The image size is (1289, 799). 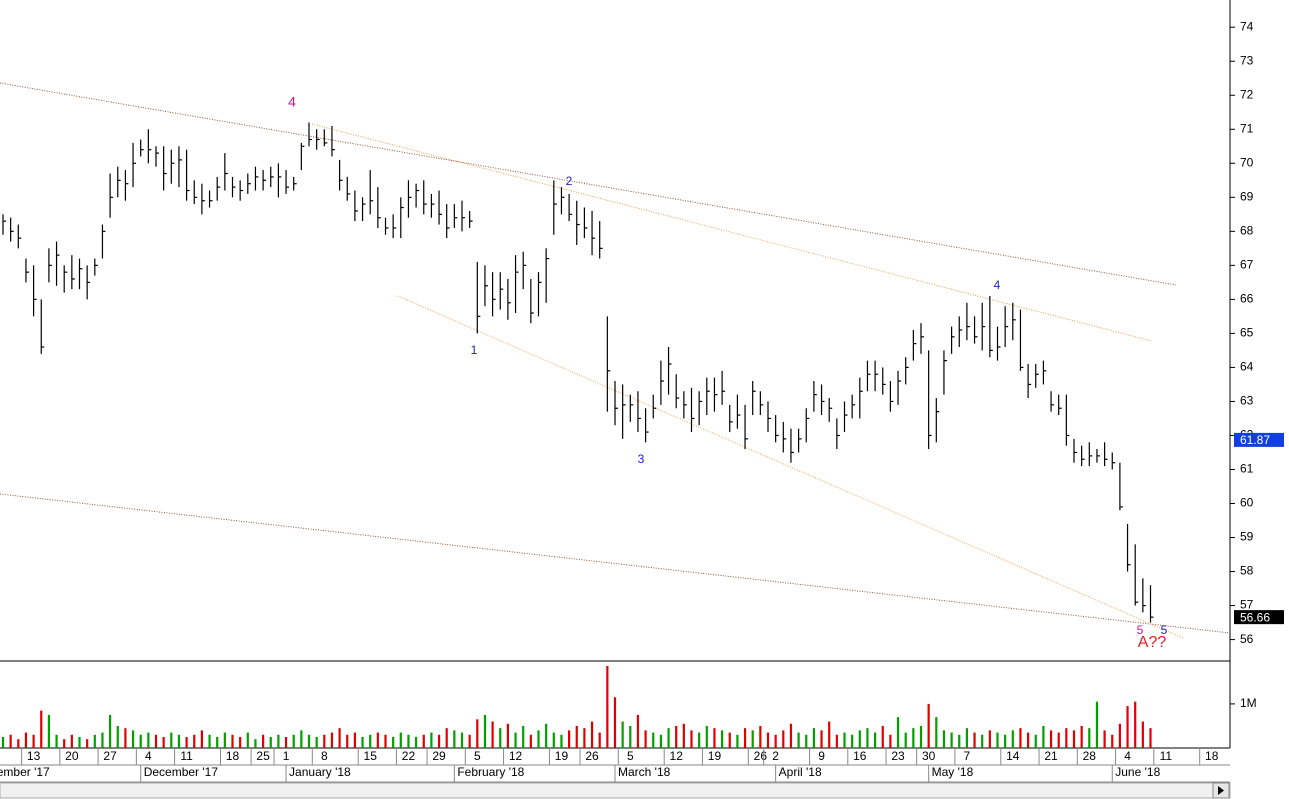 I want to click on x-major-label: May '18, so click(x=953, y=772).